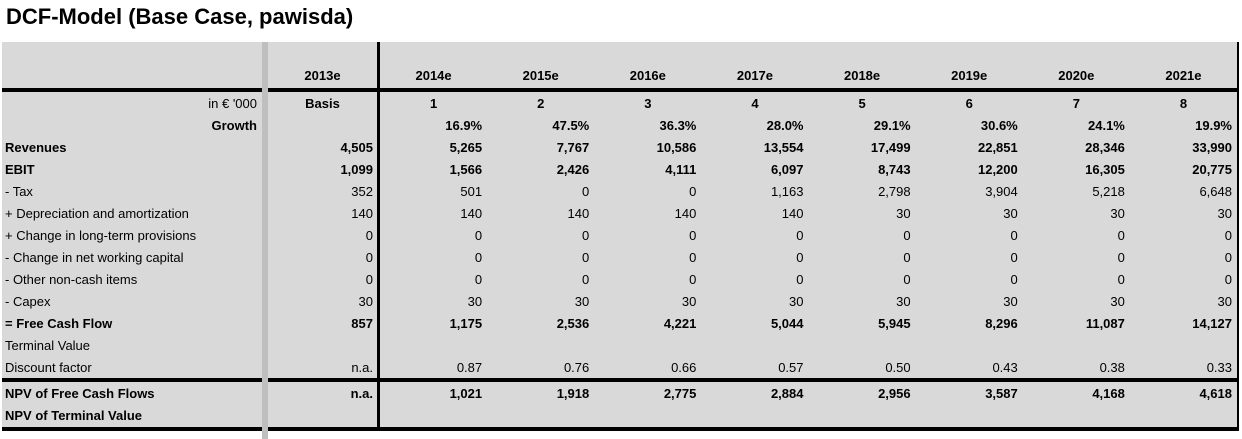  I want to click on value-cell: 30.6%, so click(999, 125).